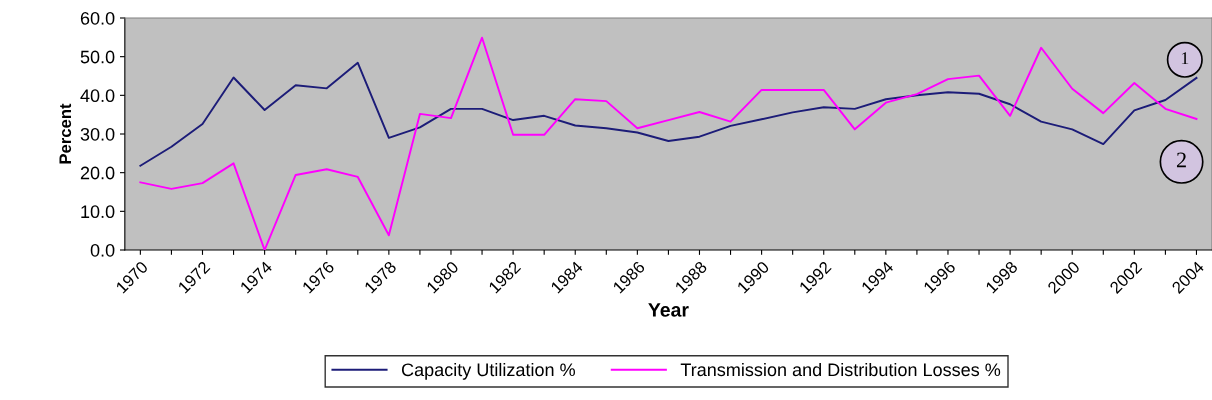  What do you see at coordinates (668, 310) in the screenshot?
I see `x-axis-title: Year` at bounding box center [668, 310].